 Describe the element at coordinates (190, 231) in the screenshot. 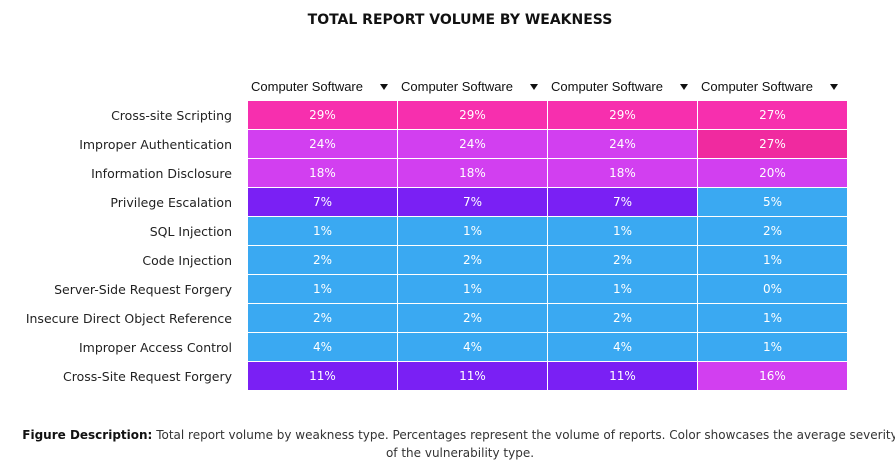

I see `row-label: SQL Injection` at that location.